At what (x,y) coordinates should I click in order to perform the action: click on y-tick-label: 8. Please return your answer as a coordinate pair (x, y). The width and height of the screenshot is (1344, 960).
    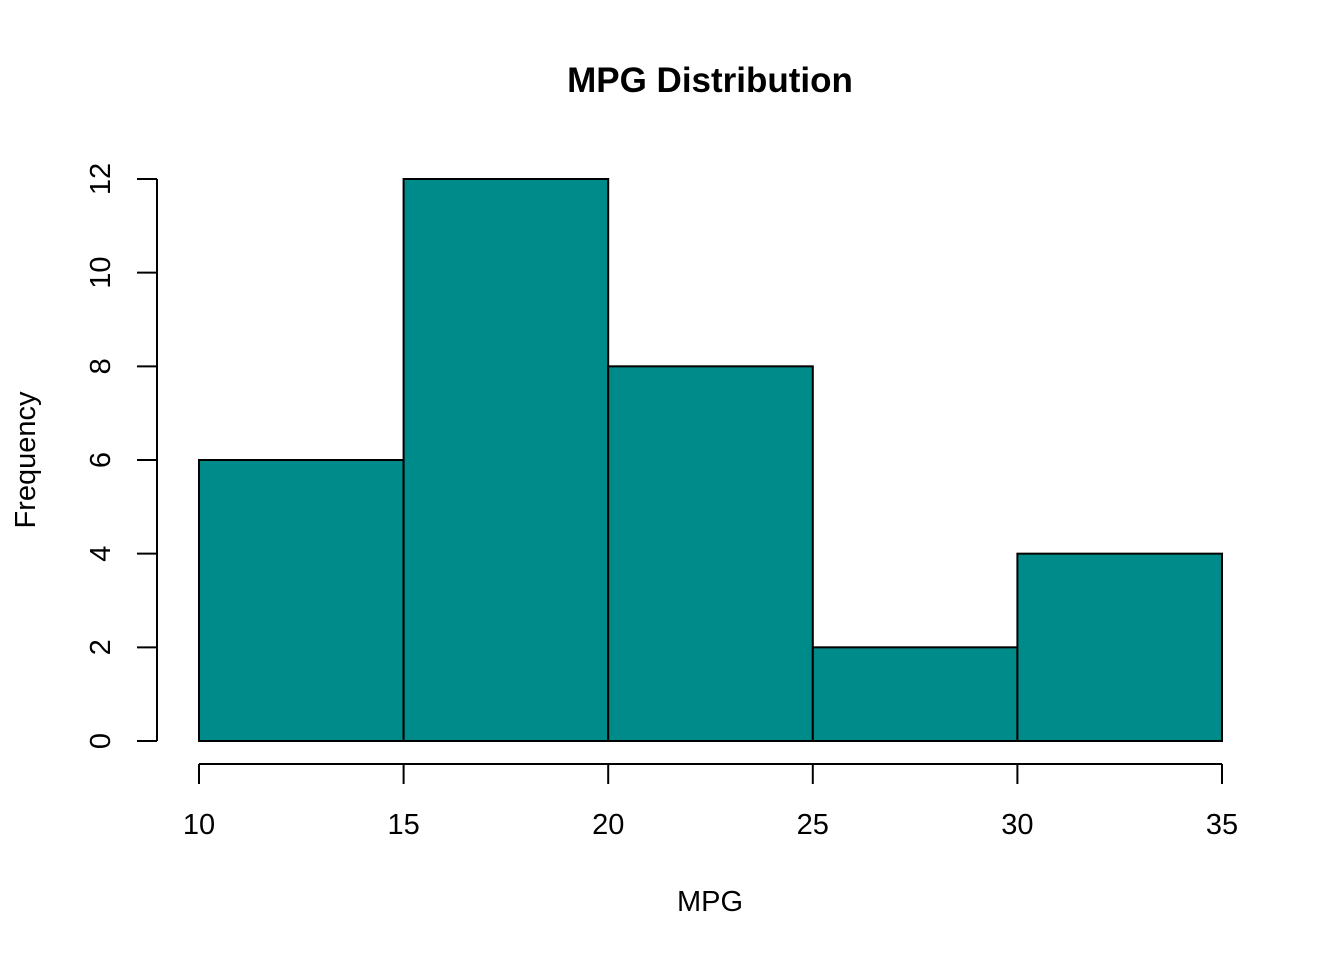
    Looking at the image, I should click on (101, 366).